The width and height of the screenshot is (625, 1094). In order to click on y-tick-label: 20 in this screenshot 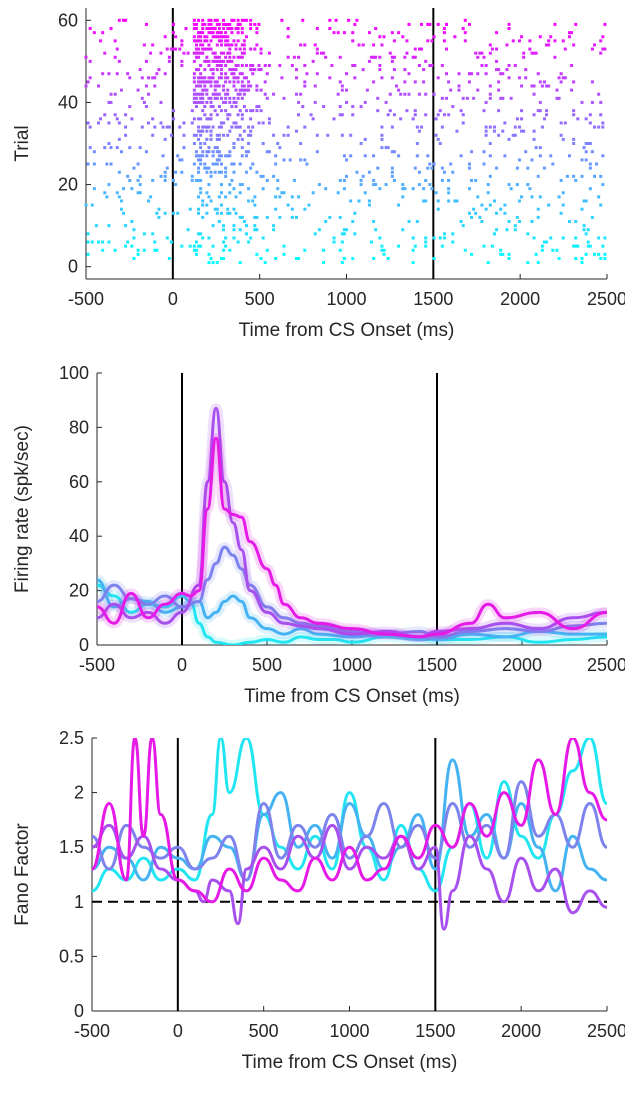, I will do `click(68, 185)`.